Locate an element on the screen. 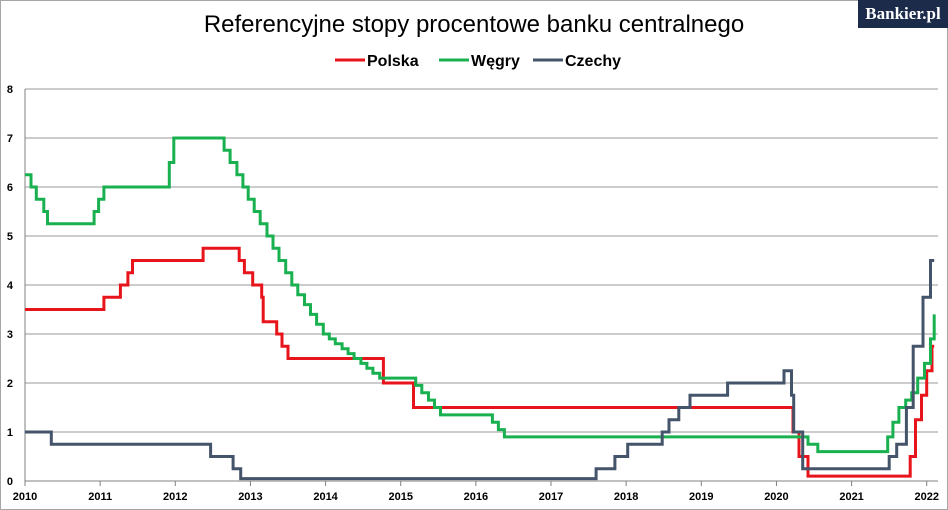  y-tick-label: 0 is located at coordinates (10, 482).